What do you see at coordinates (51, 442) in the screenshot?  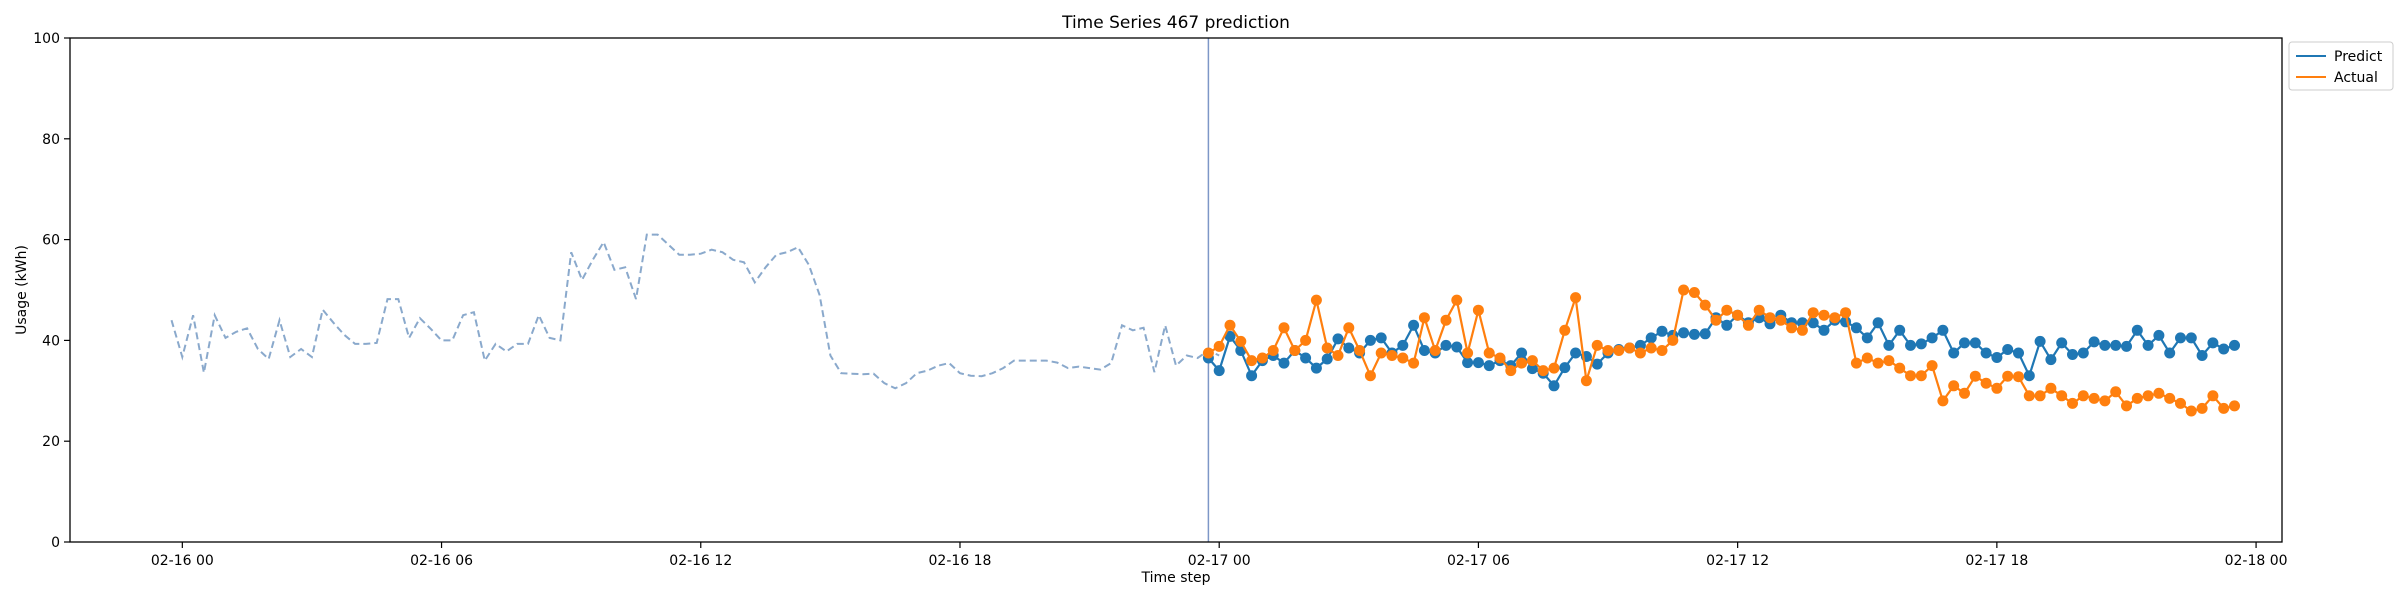 I see `y-tick-label: 20` at bounding box center [51, 442].